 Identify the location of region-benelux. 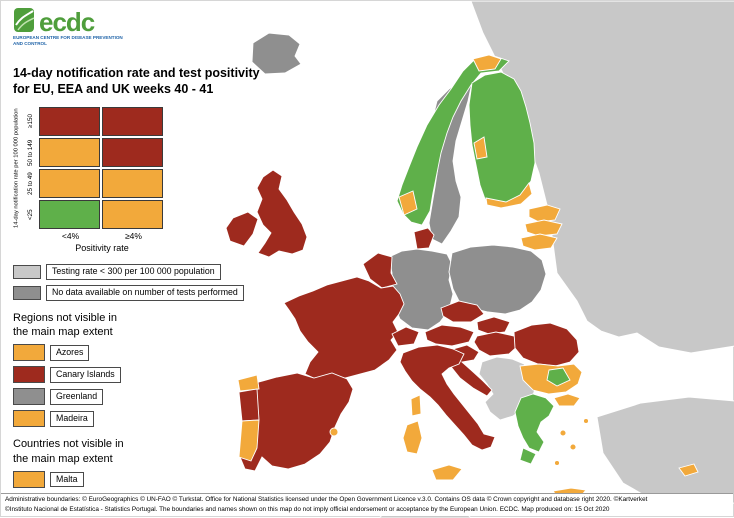
(380, 270).